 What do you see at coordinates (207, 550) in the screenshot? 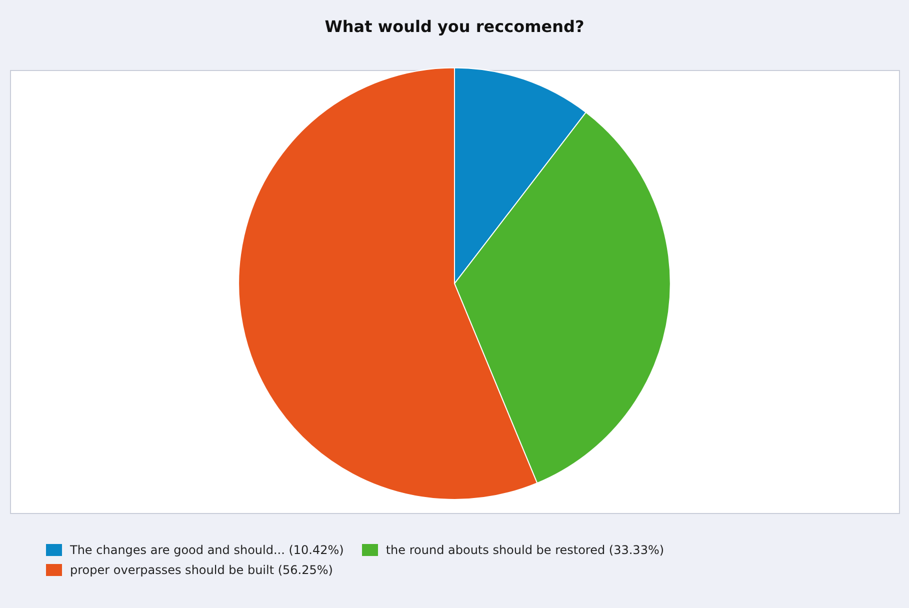
I see `legend-label: The changes are good and should... (10.42%)` at bounding box center [207, 550].